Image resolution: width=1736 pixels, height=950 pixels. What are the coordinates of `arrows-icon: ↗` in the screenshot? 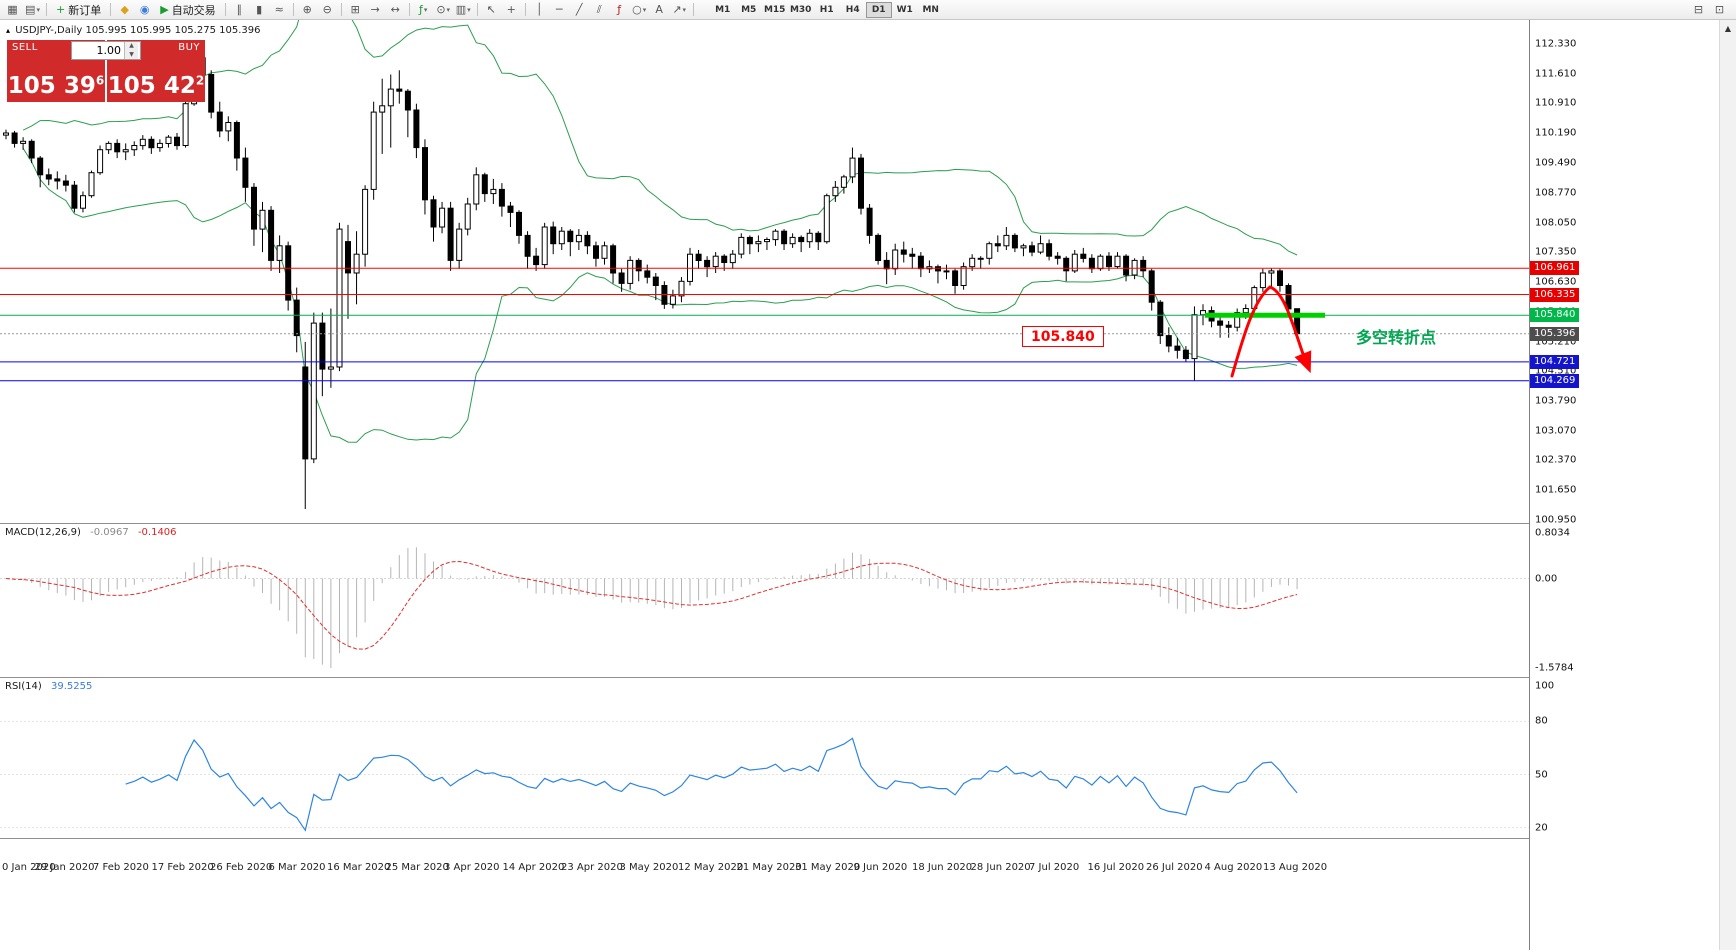 It's located at (677, 9).